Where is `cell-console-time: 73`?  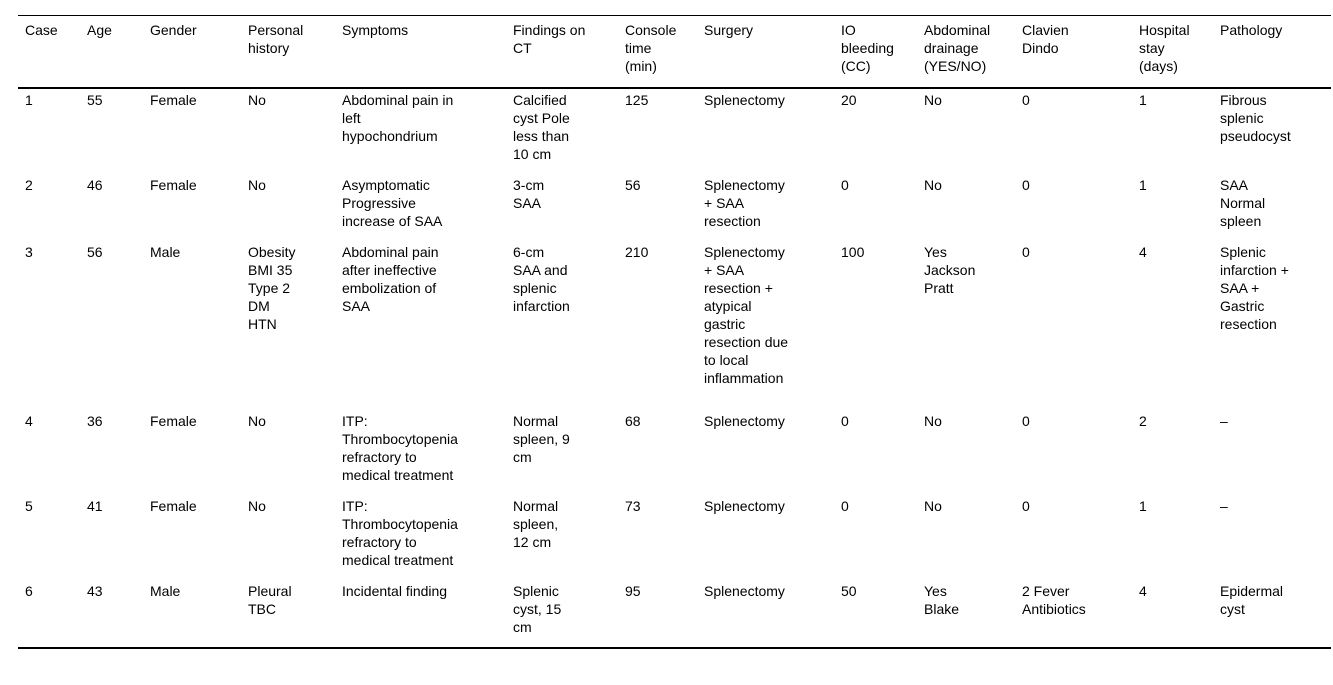
cell-console-time: 73 is located at coordinates (633, 506).